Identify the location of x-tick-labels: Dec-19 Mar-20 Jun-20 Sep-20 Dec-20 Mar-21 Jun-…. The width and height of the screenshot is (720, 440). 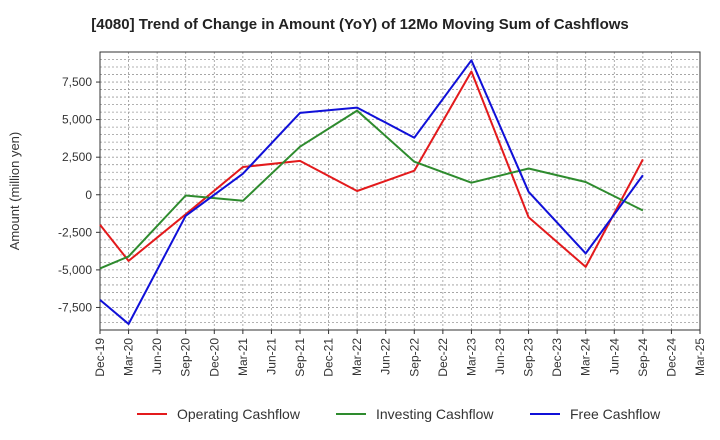
(400, 353).